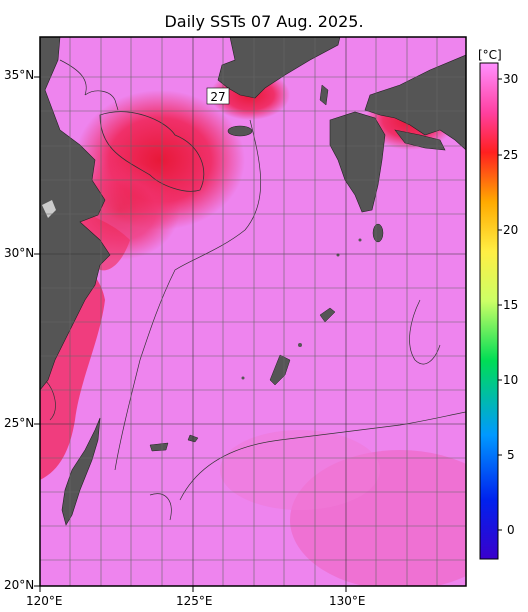  Describe the element at coordinates (324, 95) in the screenshot. I see `land-tsushima` at that location.